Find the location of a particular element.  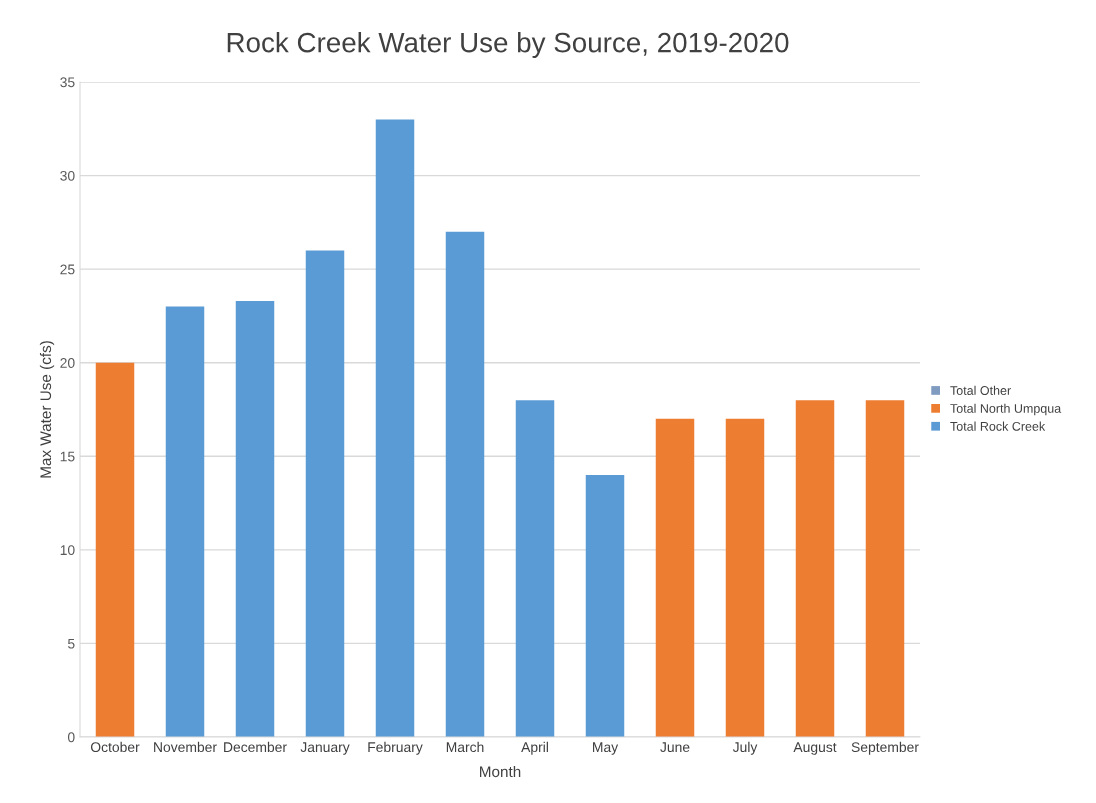

x-tick-label: May is located at coordinates (606, 748).